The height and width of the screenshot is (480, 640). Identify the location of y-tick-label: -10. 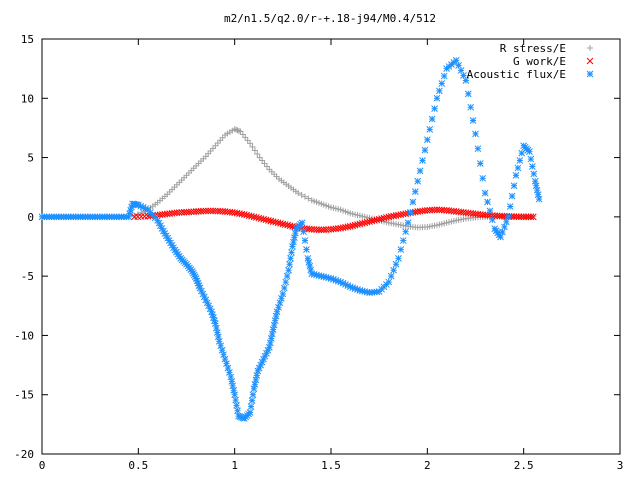
(24, 335).